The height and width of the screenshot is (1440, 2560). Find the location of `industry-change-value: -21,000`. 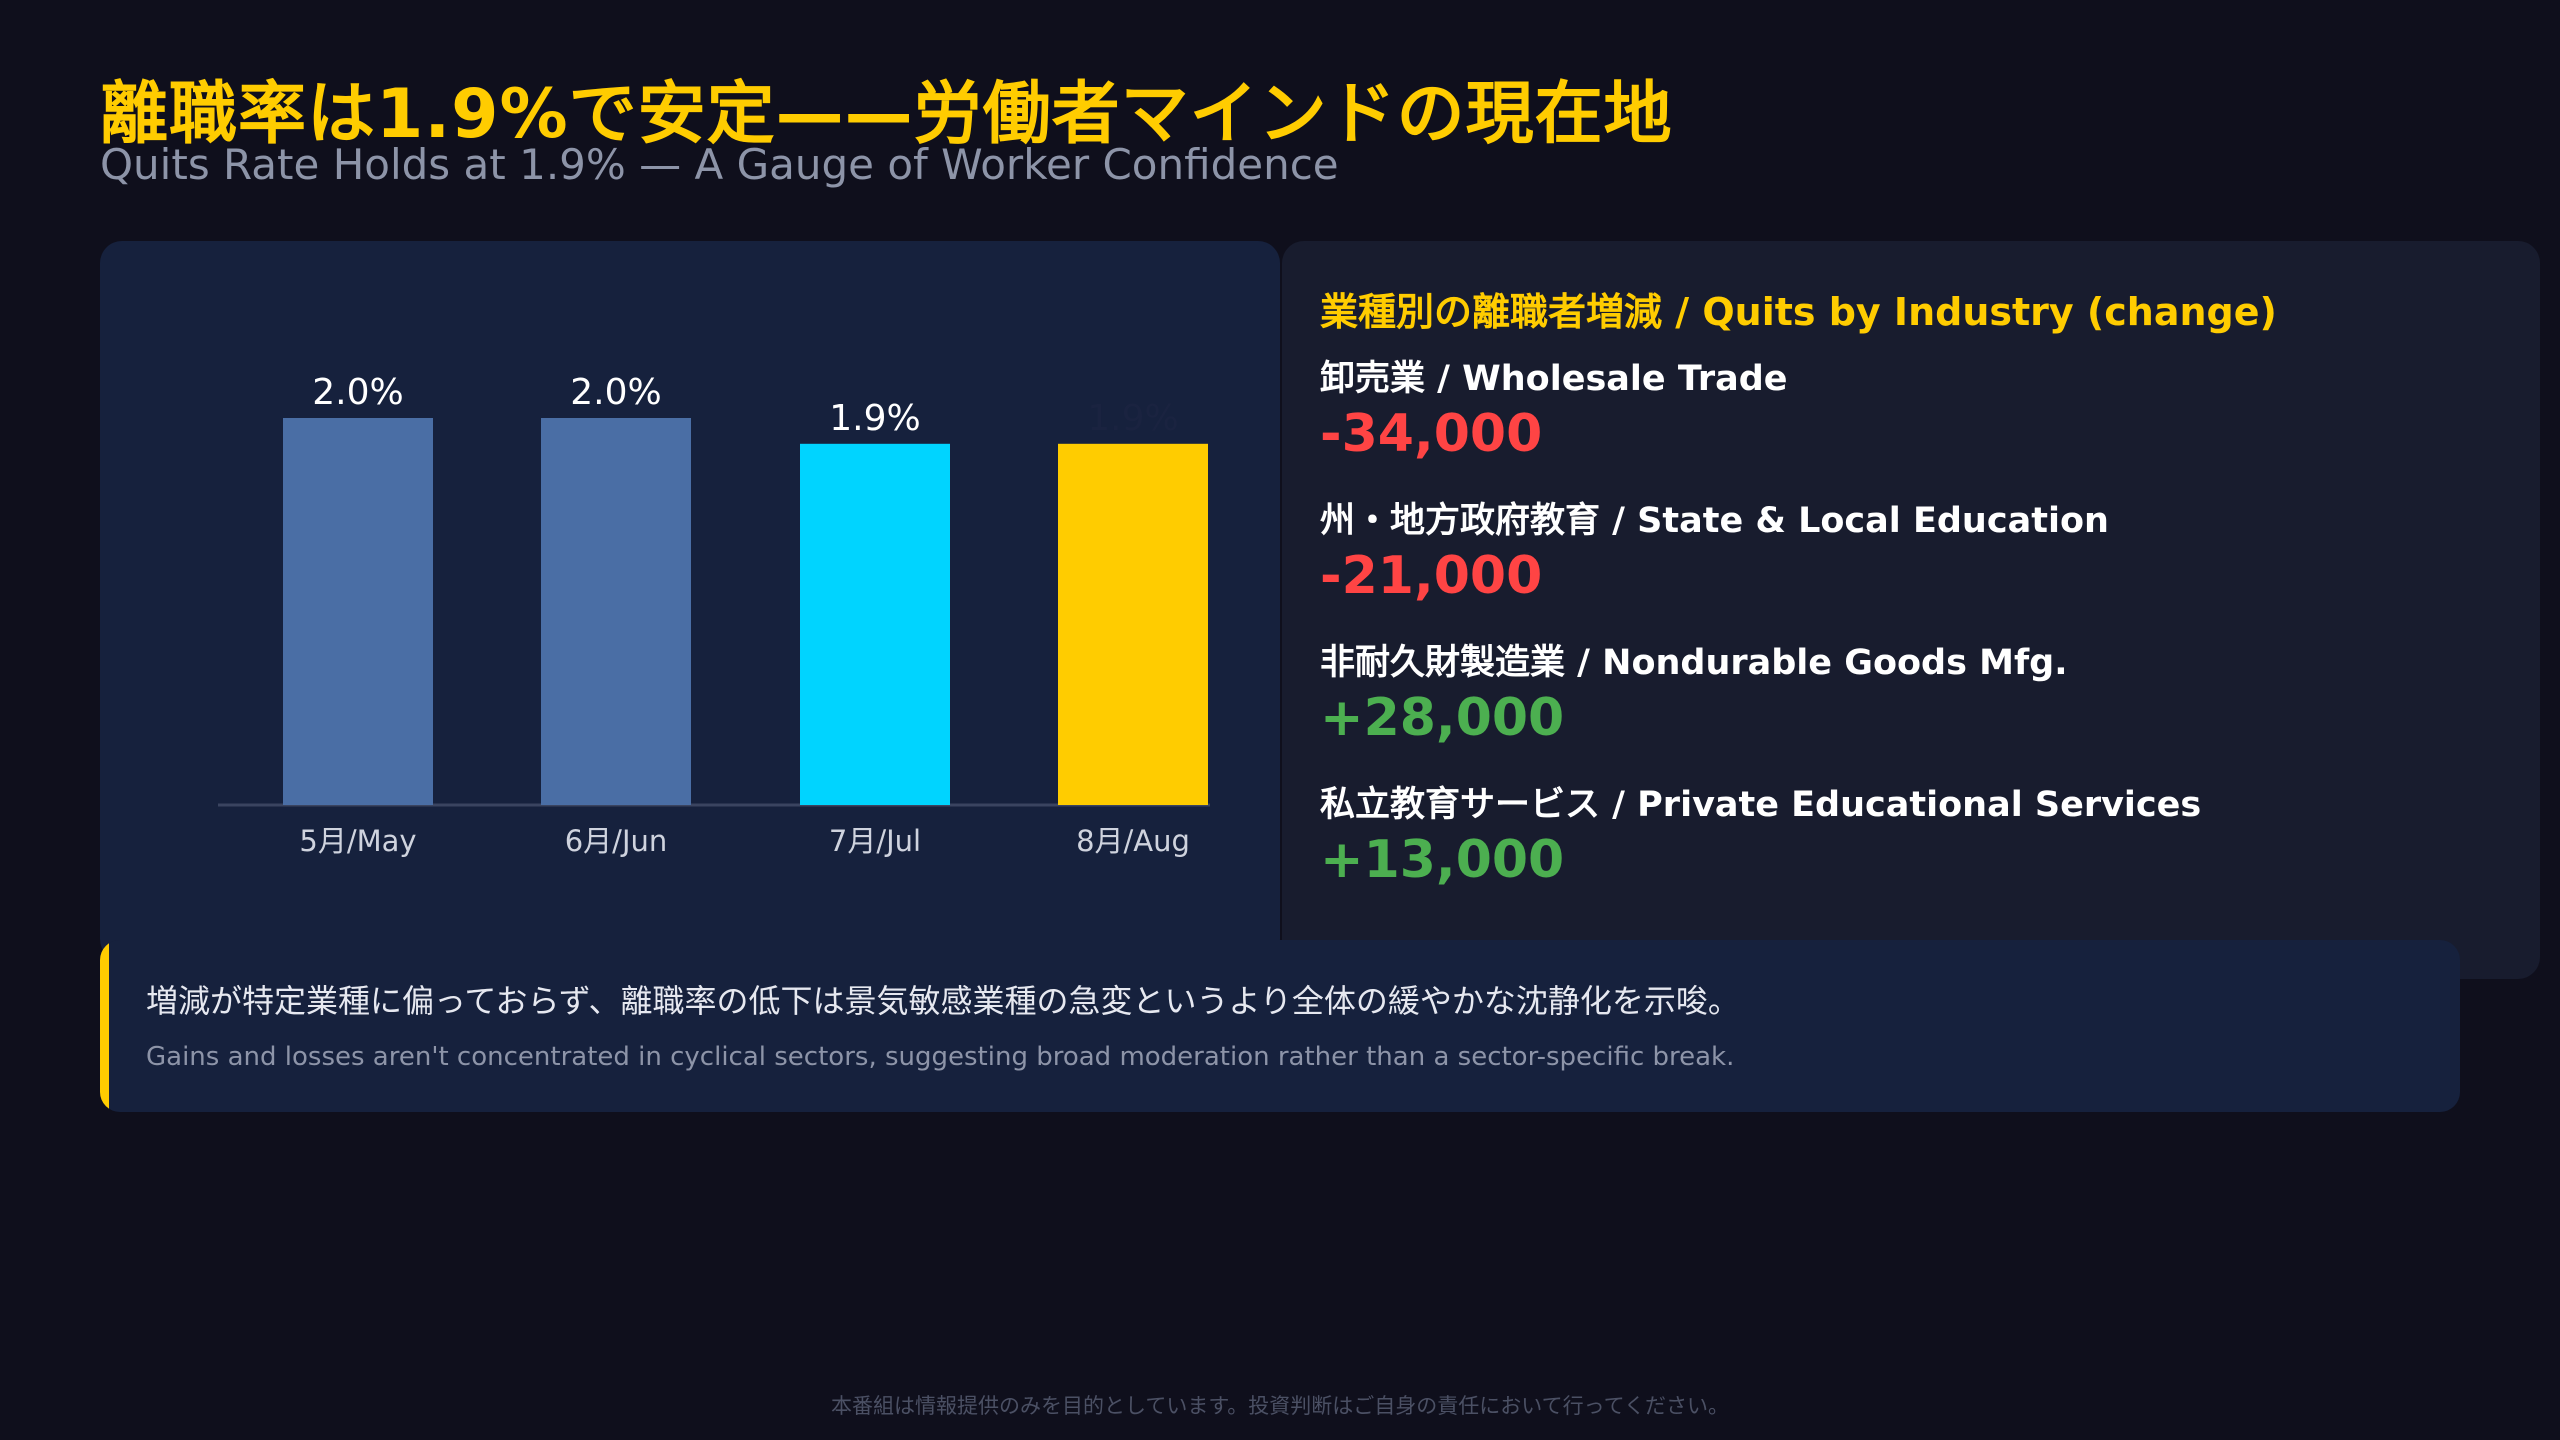

industry-change-value: -21,000 is located at coordinates (1431, 576).